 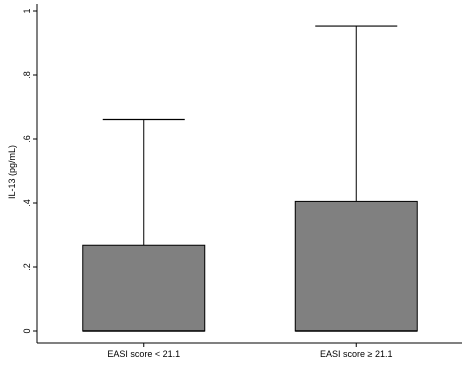 I want to click on x-axis: EASI score < 21.1 EASI score ≥ 21.1, so click(x=249, y=350).